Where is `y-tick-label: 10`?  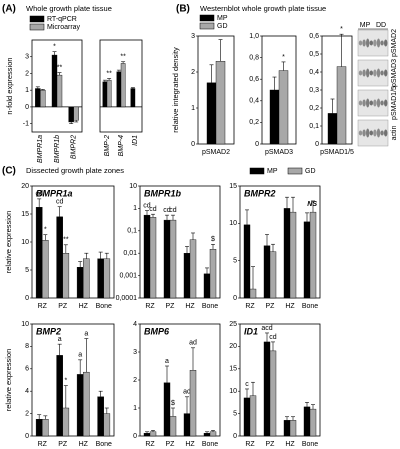 y-tick-label: 10 is located at coordinates (233, 391).